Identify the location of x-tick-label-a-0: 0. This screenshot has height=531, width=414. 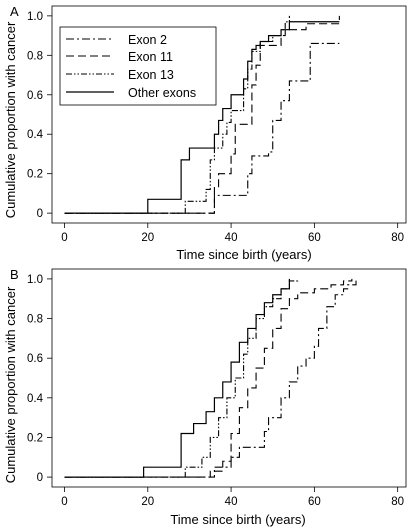
(64, 238).